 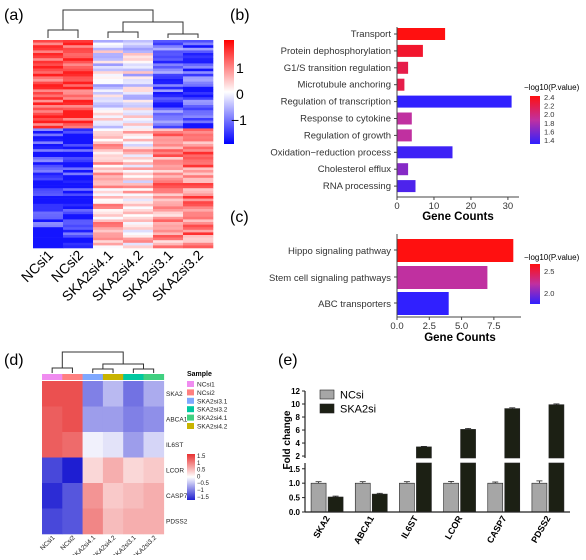 What do you see at coordinates (330, 278) in the screenshot?
I see `panel-c-category-label: Stem cell signaling pathways` at bounding box center [330, 278].